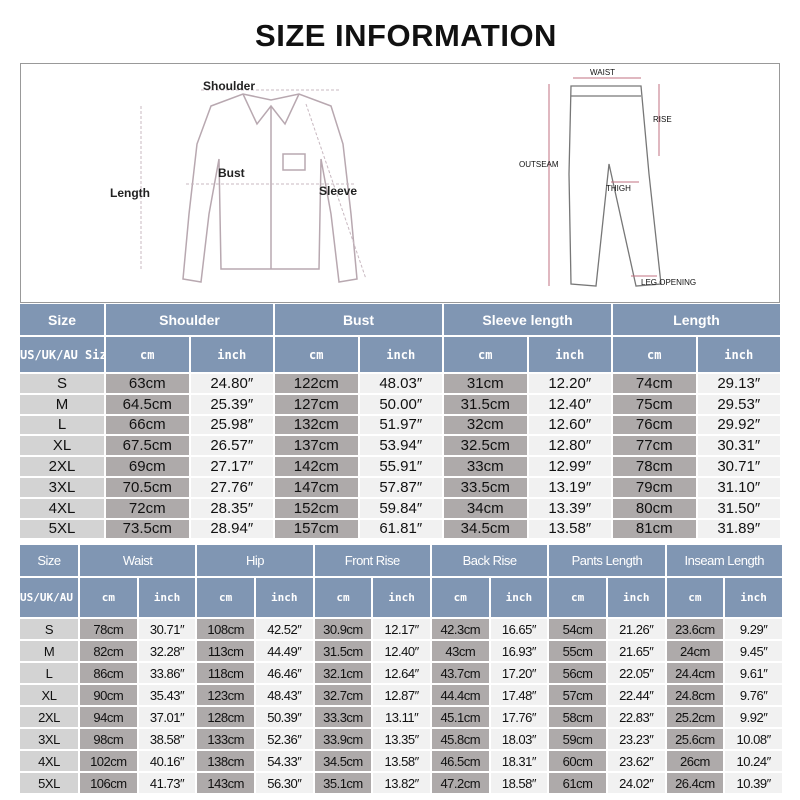 This screenshot has width=800, height=800. I want to click on cm-value: 127cm, so click(316, 404).